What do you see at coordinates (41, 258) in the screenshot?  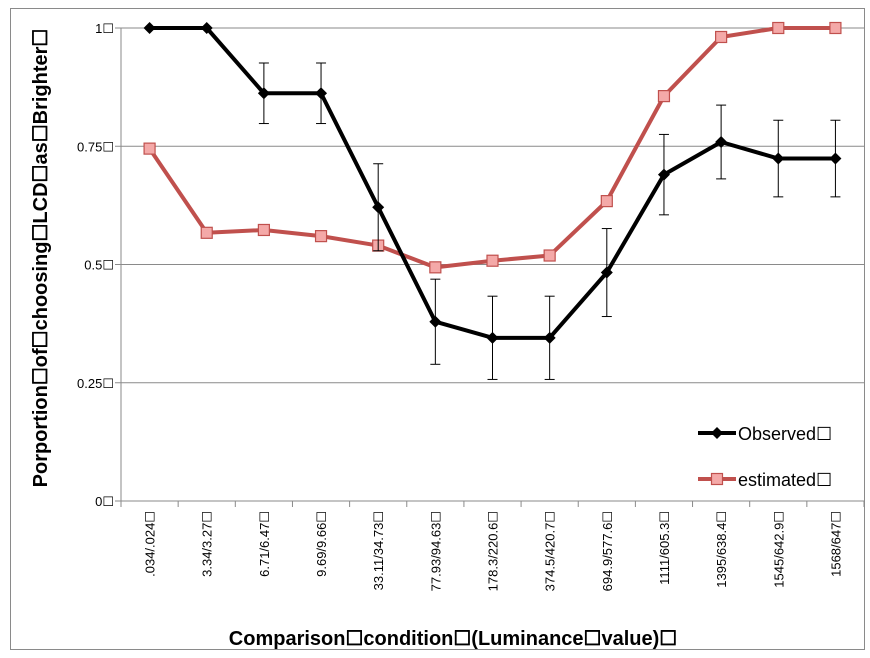 I see `y-axis-title: Porportion☐of☐choosing☐LCD☐as☐Brighter☐` at bounding box center [41, 258].